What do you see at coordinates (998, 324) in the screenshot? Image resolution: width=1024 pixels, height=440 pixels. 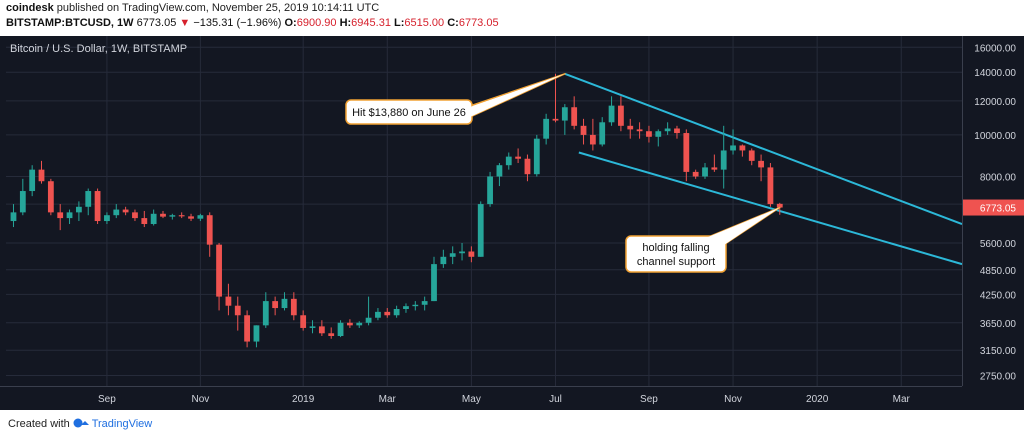 I see `y-tick-label: 3650.00` at bounding box center [998, 324].